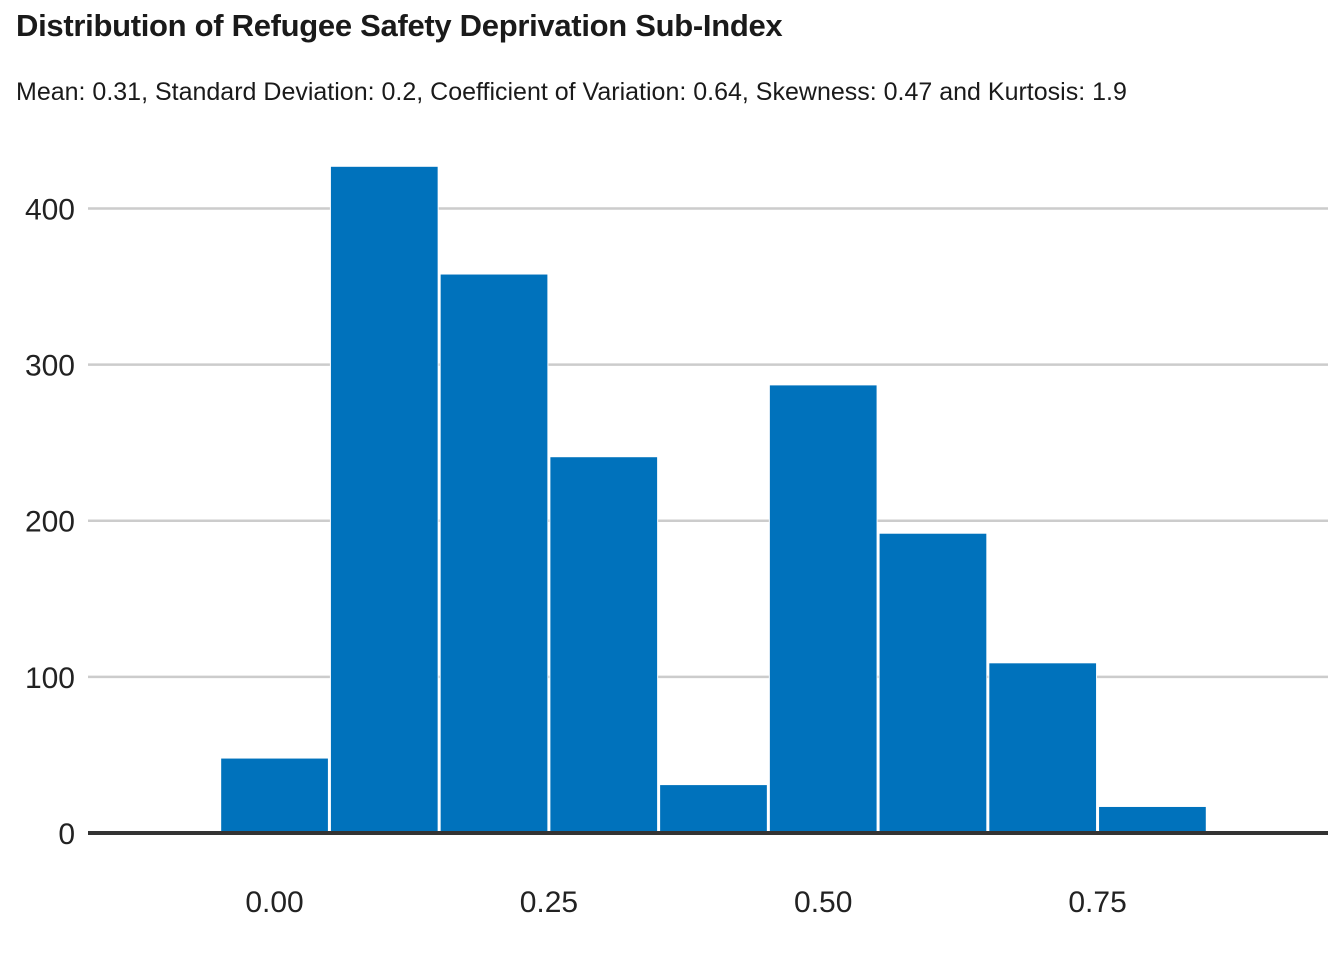  What do you see at coordinates (50, 209) in the screenshot?
I see `y-tick-label: 400` at bounding box center [50, 209].